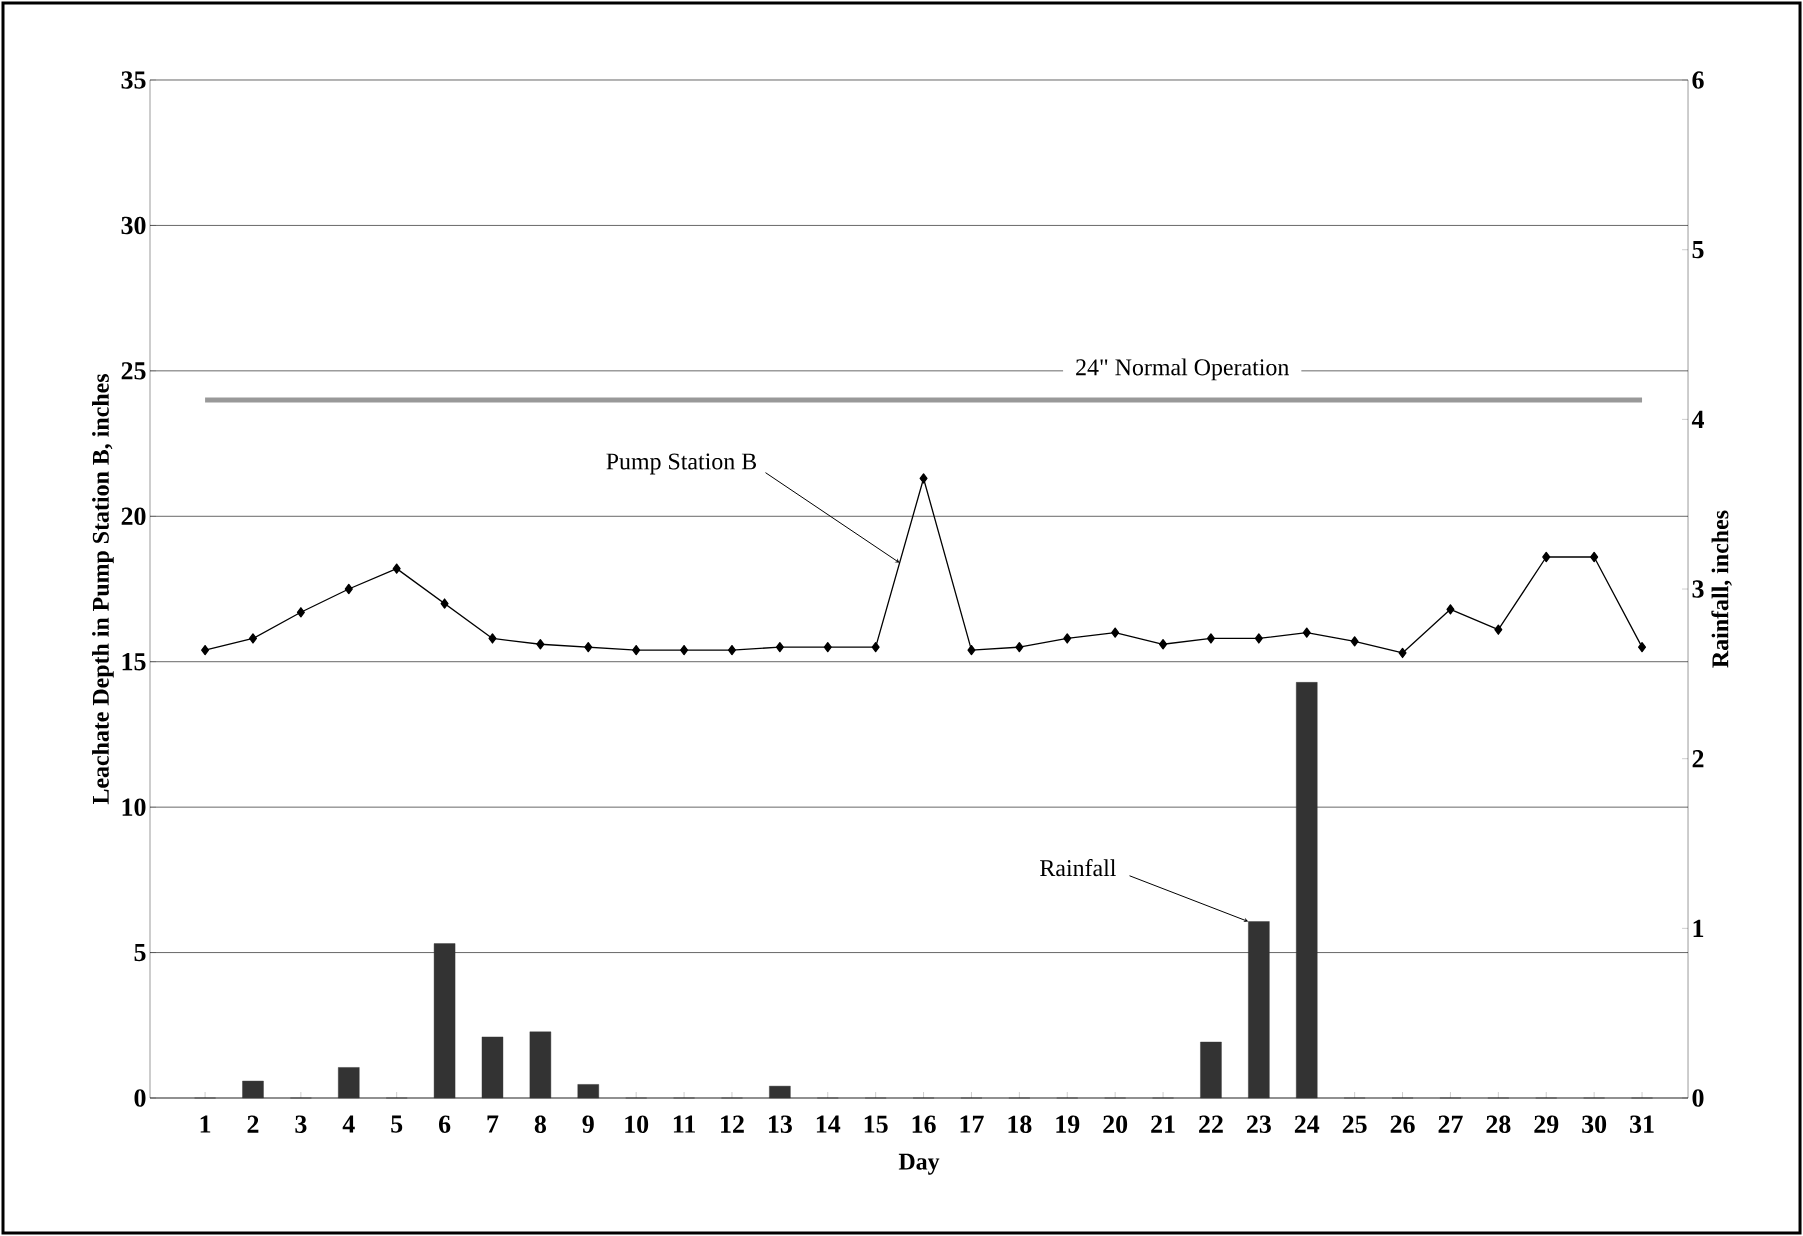  I want to click on x-tick-label: 22, so click(1211, 1124).